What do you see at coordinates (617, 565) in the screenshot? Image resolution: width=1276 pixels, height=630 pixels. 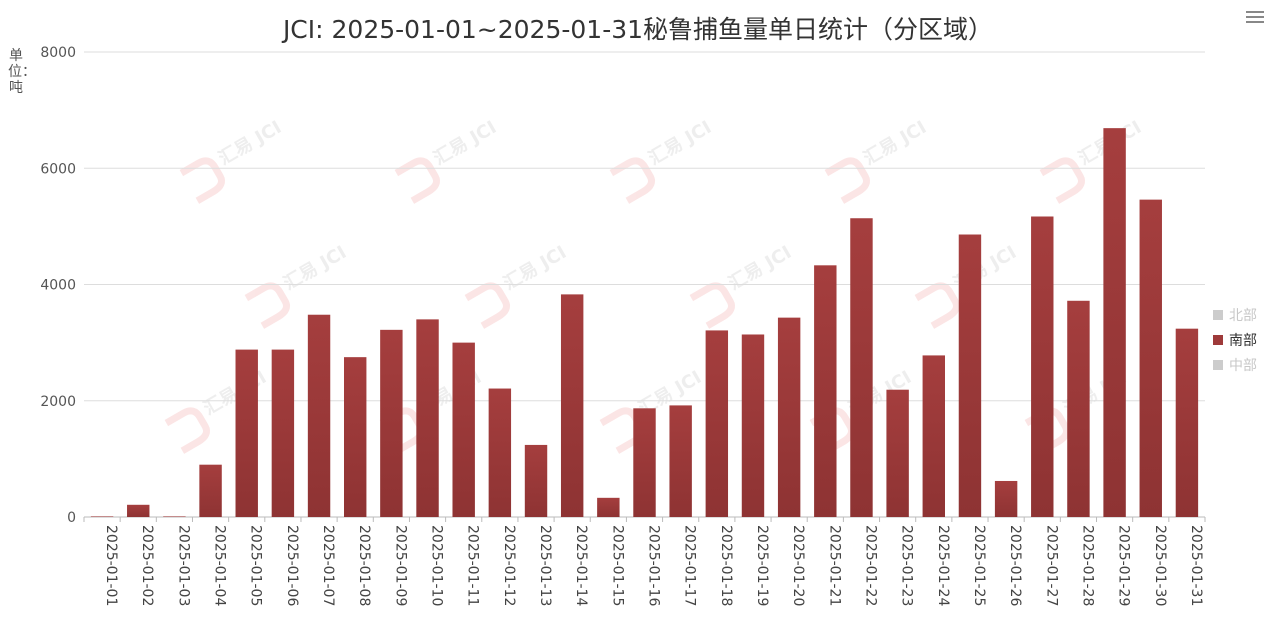 I see `x-tick-label: 2025-01-15` at bounding box center [617, 565].